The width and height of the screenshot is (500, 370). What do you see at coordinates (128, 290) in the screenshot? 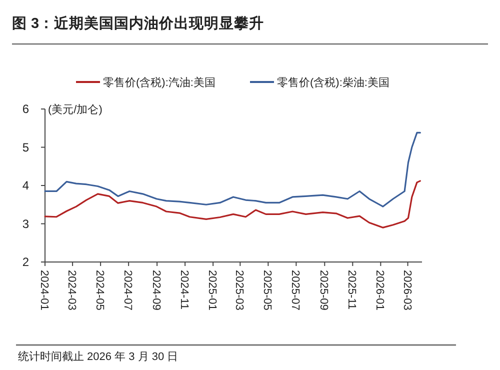
I see `x-tick-label: 2024-07` at bounding box center [128, 290].